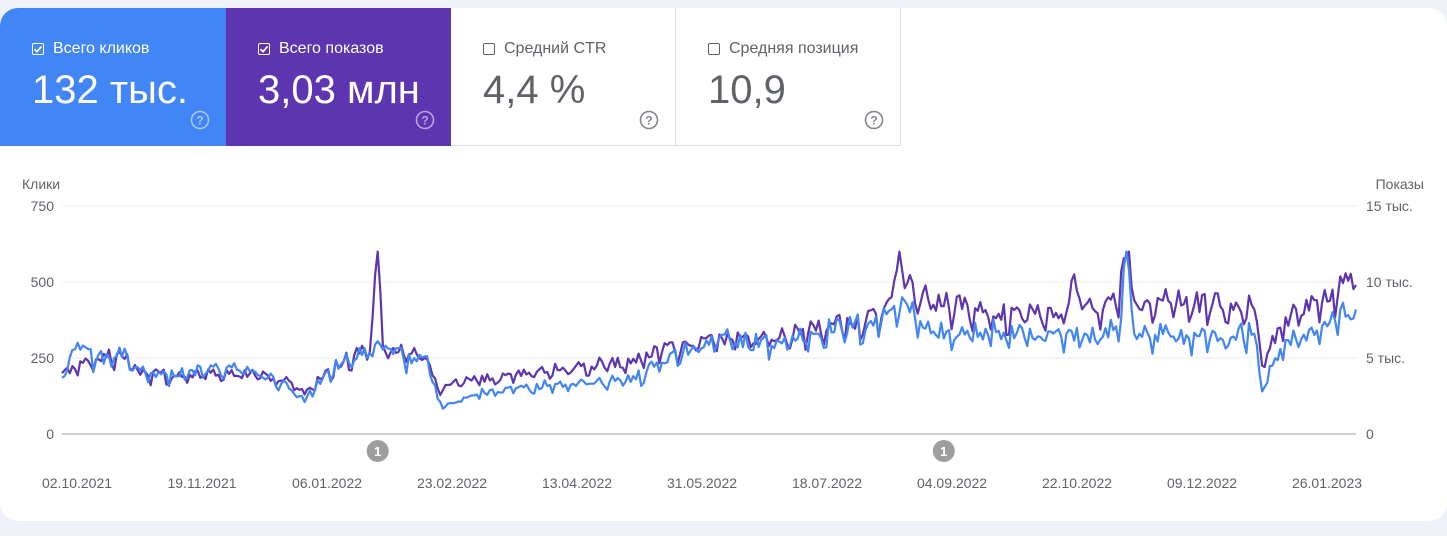 The width and height of the screenshot is (1447, 536). Describe the element at coordinates (1389, 282) in the screenshot. I see `y-tick-label-right: 10 тыс.` at that location.